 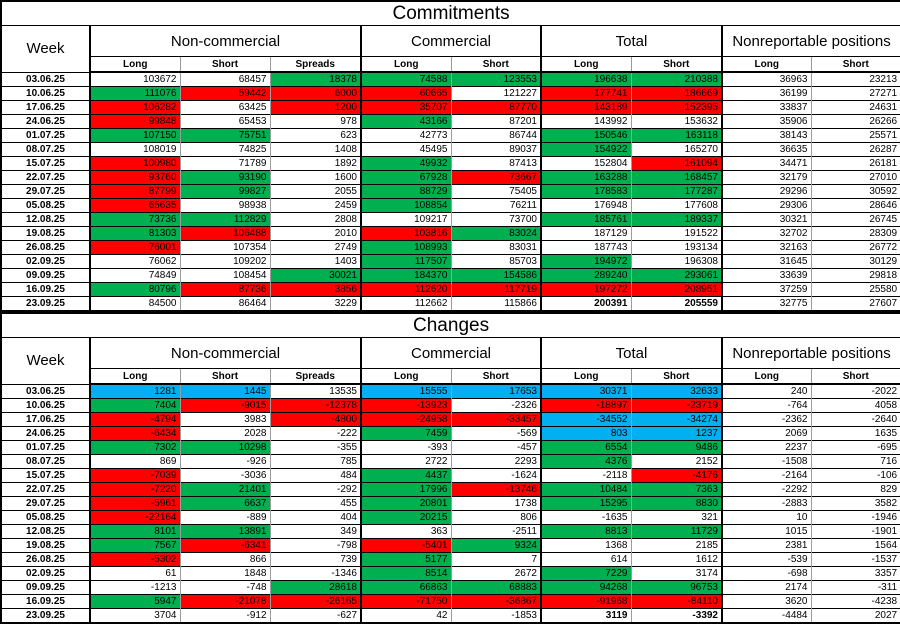 What do you see at coordinates (585, 391) in the screenshot?
I see `value-cell: 30371` at bounding box center [585, 391].